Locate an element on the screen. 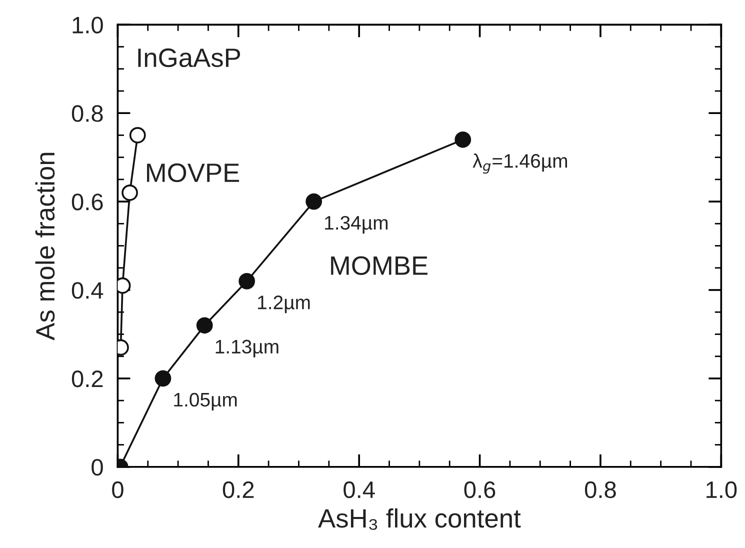 This screenshot has width=745, height=548. x-tick-label: 0.6 is located at coordinates (480, 489).